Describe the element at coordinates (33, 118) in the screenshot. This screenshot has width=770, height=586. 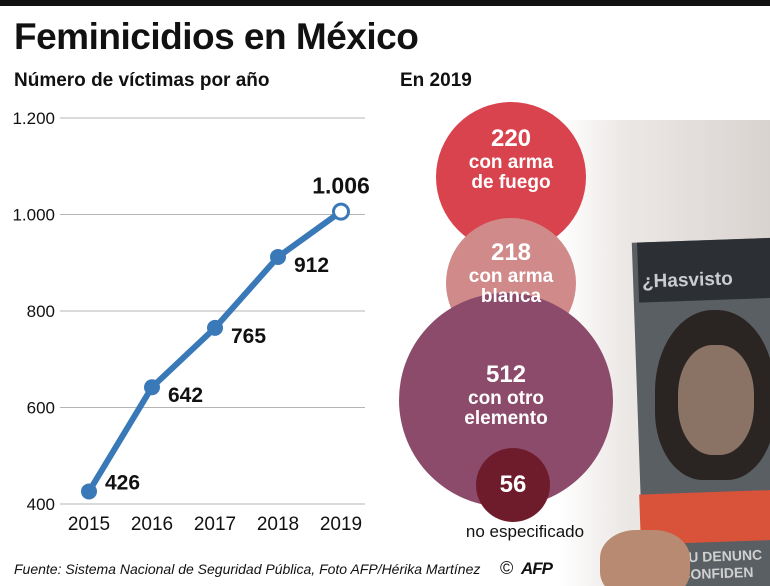
I see `y-tick-label: 1.200` at that location.